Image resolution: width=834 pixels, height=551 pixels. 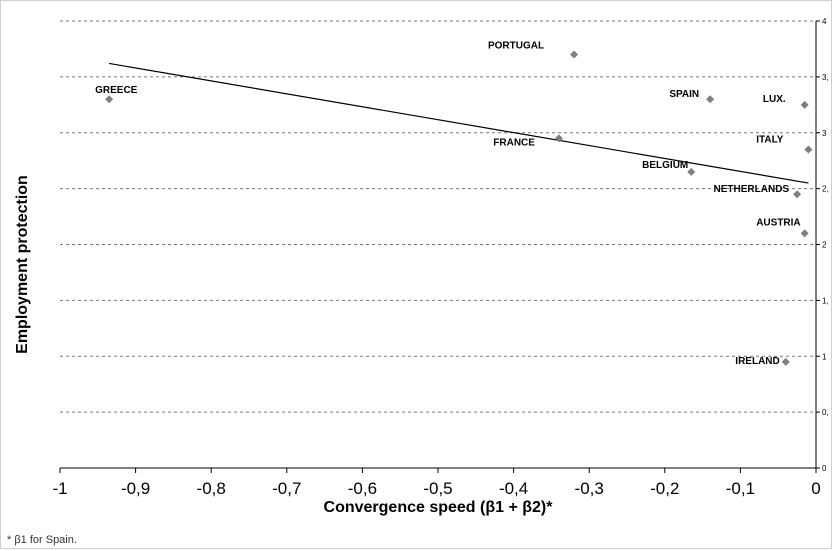 What do you see at coordinates (825, 77) in the screenshot?
I see `y-tick-label: 3,` at bounding box center [825, 77].